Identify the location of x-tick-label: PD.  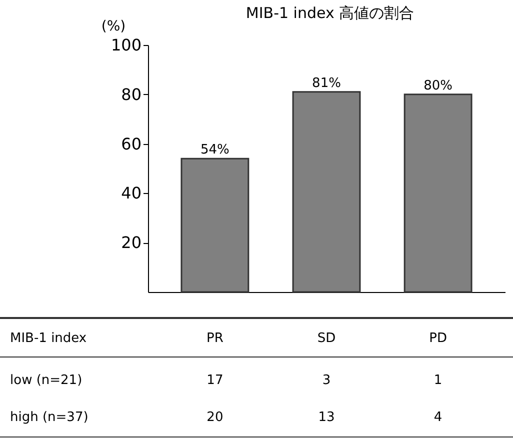
(438, 338).